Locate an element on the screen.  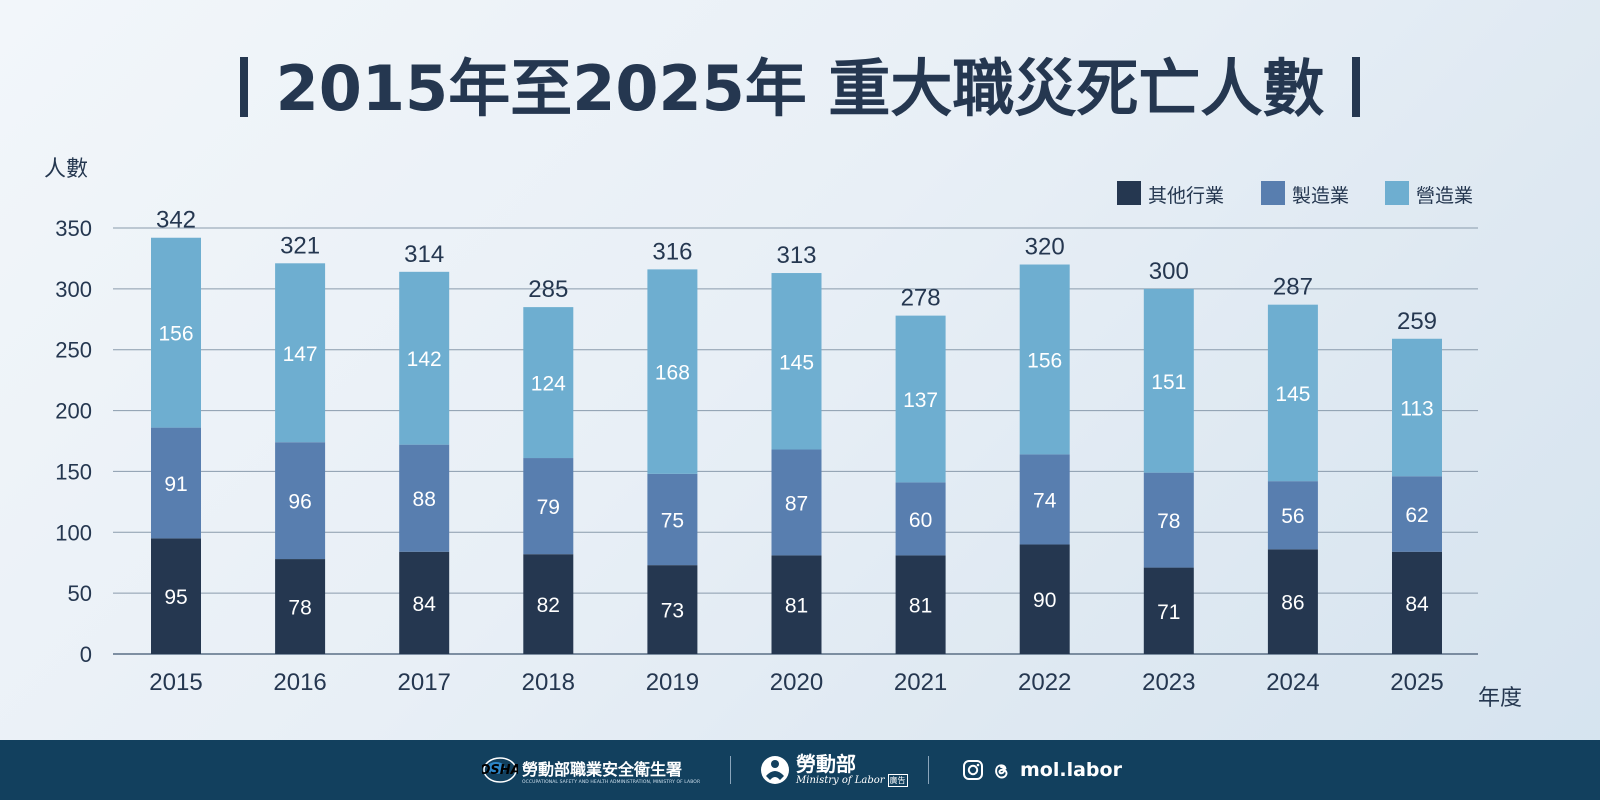
bar-value-label: 78 is located at coordinates (1168, 521).